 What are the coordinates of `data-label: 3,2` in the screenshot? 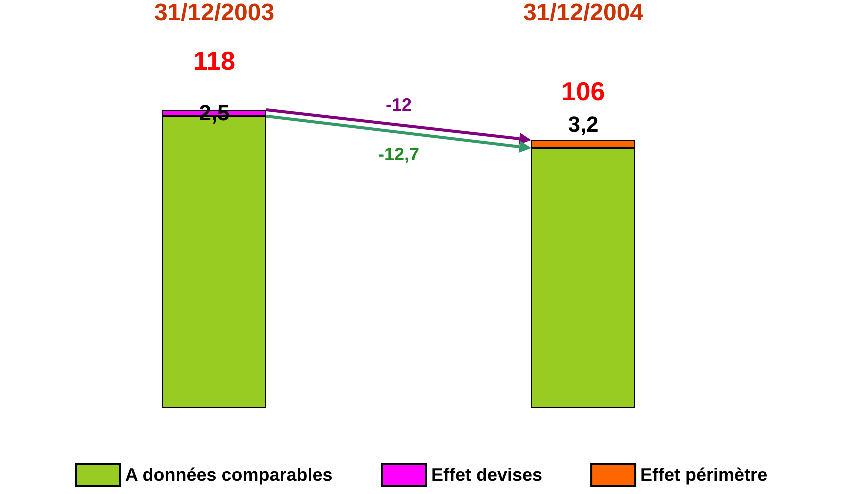 It's located at (583, 124).